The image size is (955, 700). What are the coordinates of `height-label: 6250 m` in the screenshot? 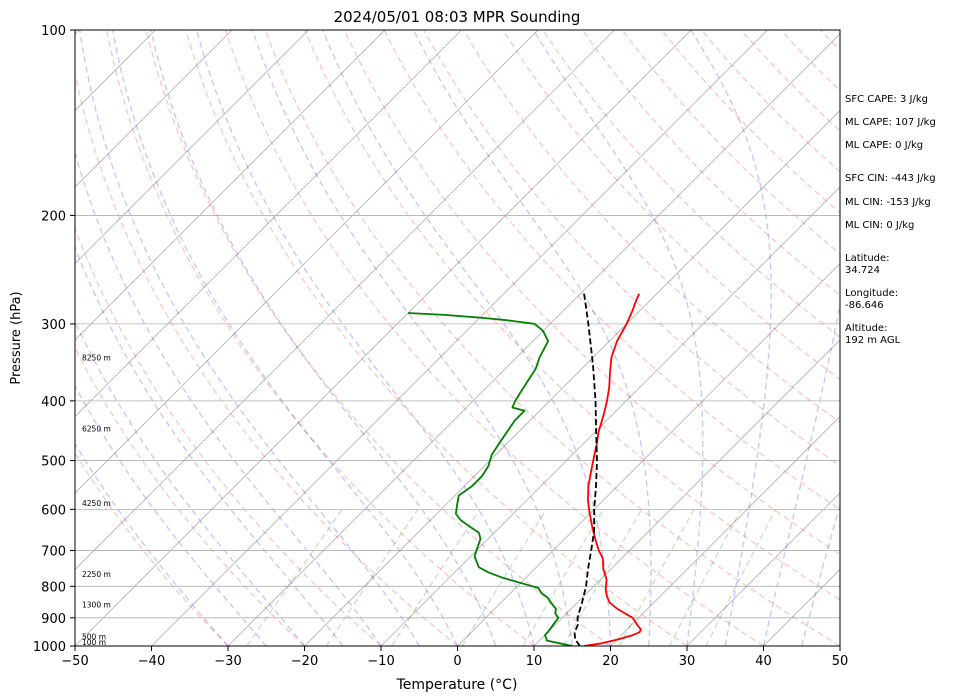 It's located at (96, 428).